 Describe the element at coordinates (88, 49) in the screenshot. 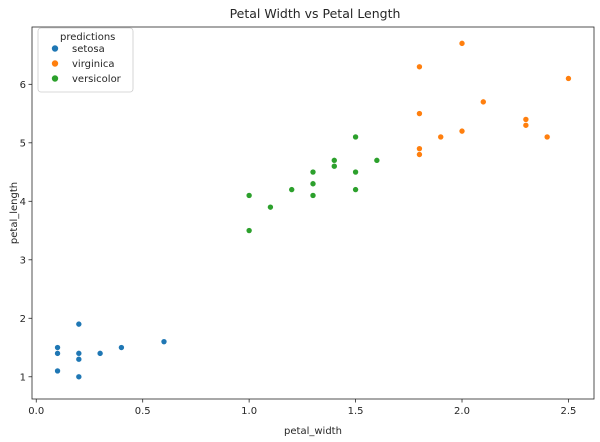

I see `legend-label-setosa: setosa` at that location.